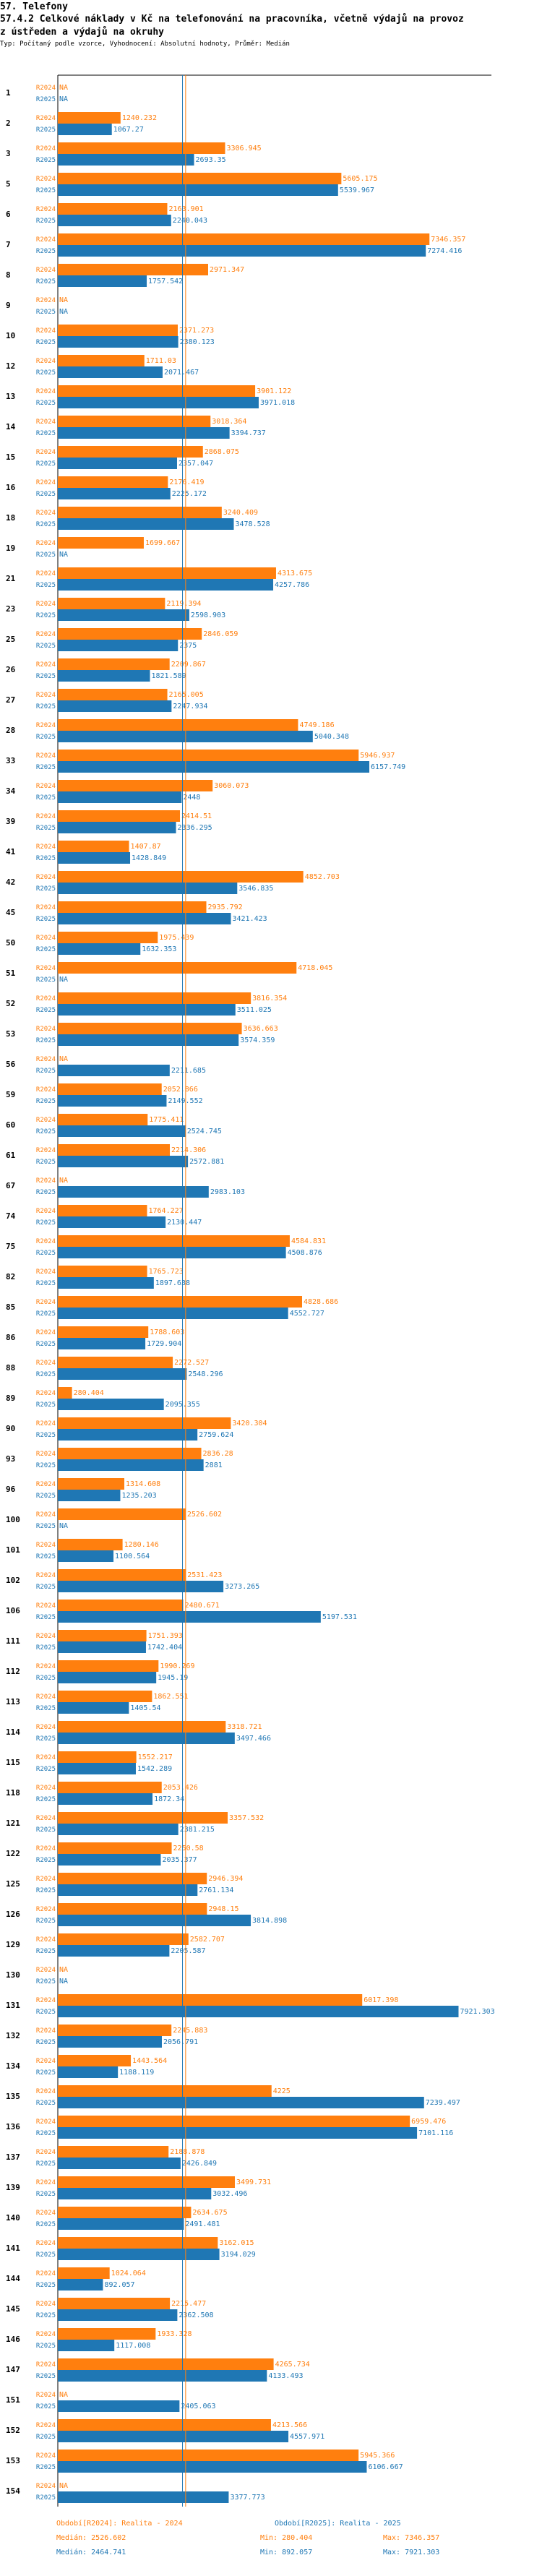  Describe the element at coordinates (411, 2553) in the screenshot. I see `legend-max-r2025: Max: 7921.303` at that location.